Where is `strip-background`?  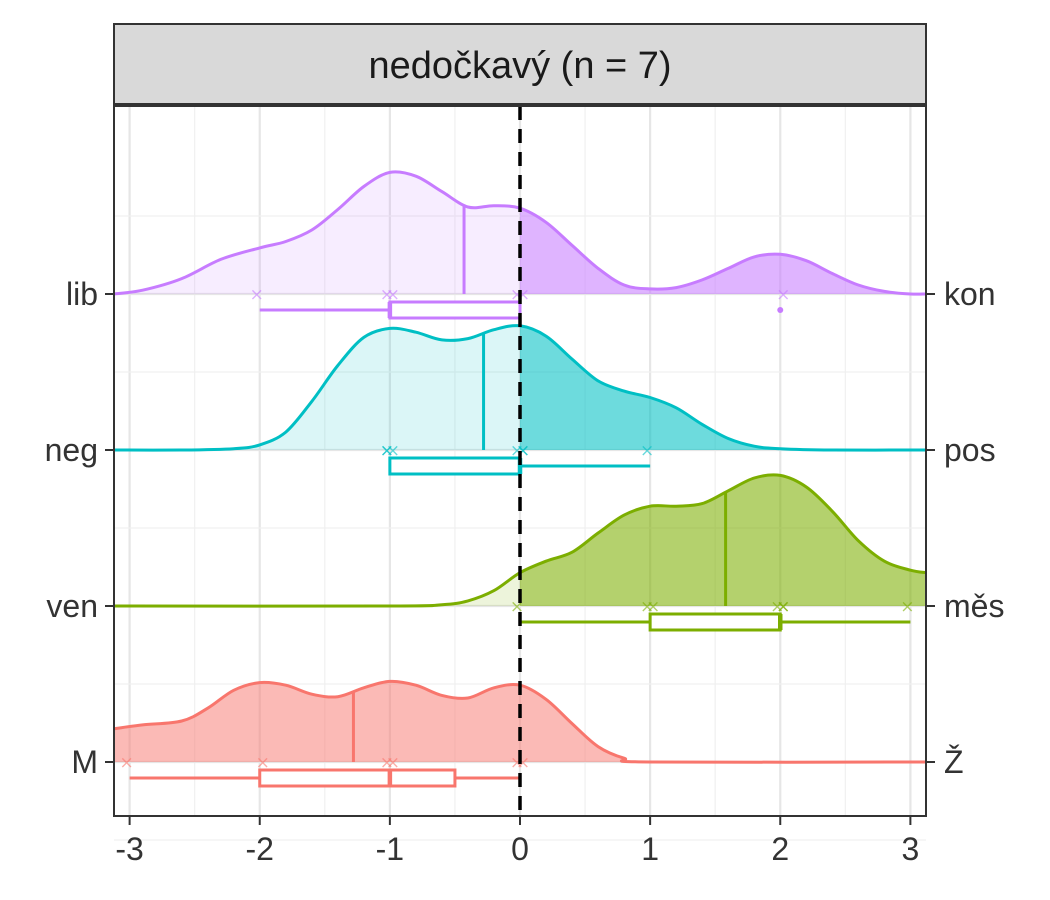
strip-background is located at coordinates (520, 64).